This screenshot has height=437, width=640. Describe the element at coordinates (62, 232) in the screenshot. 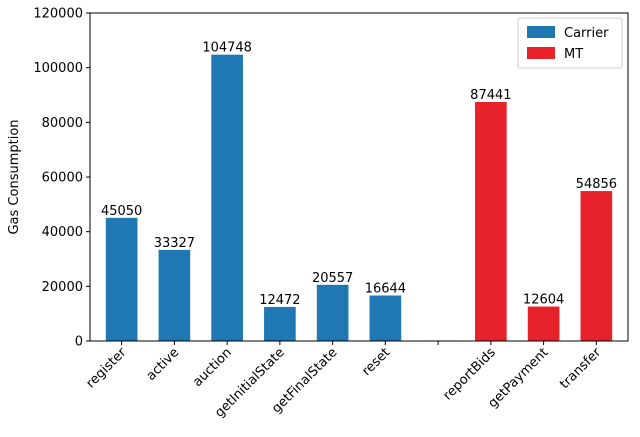

I see `y-tick-label: 40000` at that location.